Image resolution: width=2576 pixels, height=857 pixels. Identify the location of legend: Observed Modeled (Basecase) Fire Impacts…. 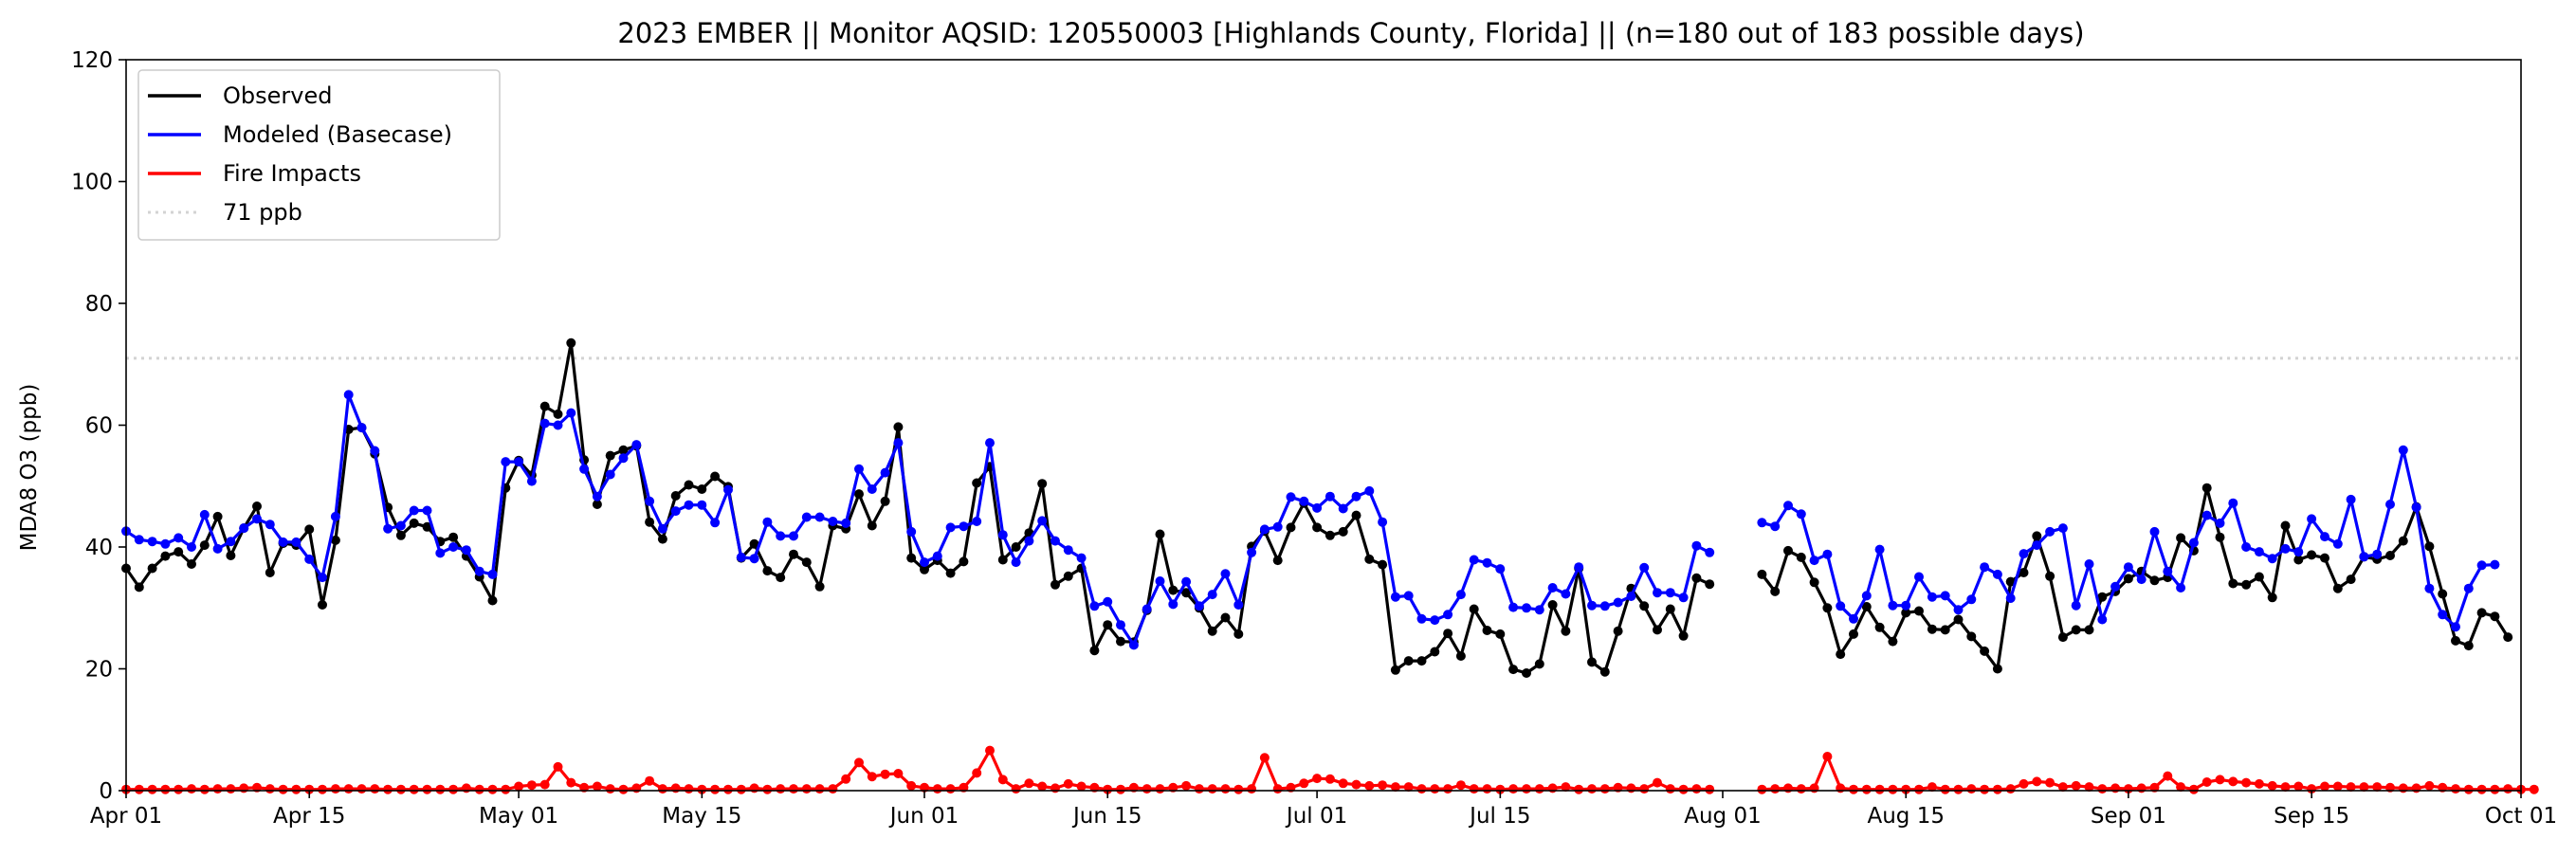
(319, 155).